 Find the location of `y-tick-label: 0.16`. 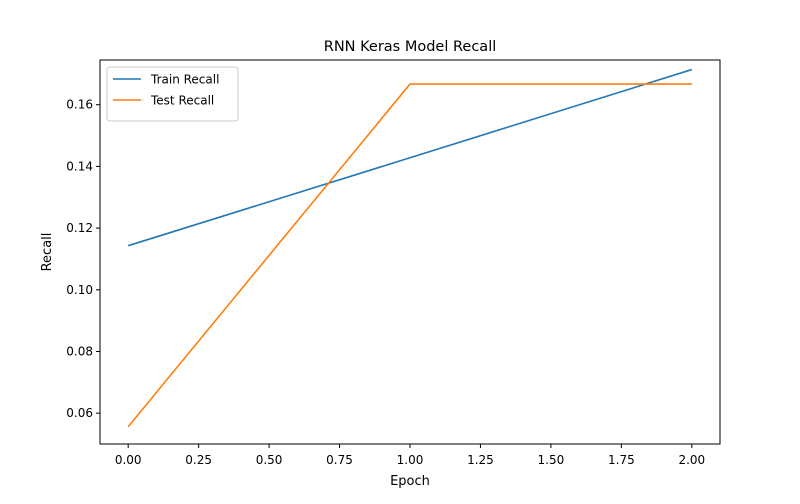

y-tick-label: 0.16 is located at coordinates (79, 105).